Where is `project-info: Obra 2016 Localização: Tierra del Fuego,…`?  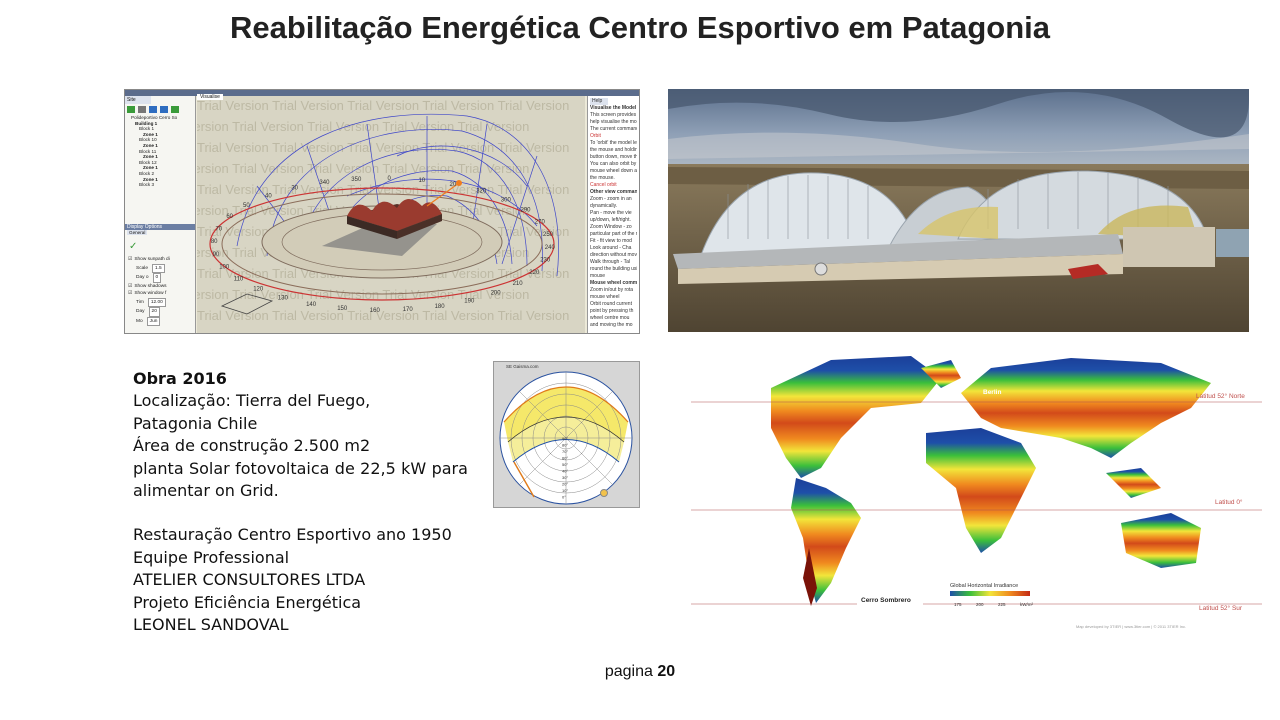 project-info: Obra 2016 Localização: Tierra del Fuego,… is located at coordinates (300, 502).